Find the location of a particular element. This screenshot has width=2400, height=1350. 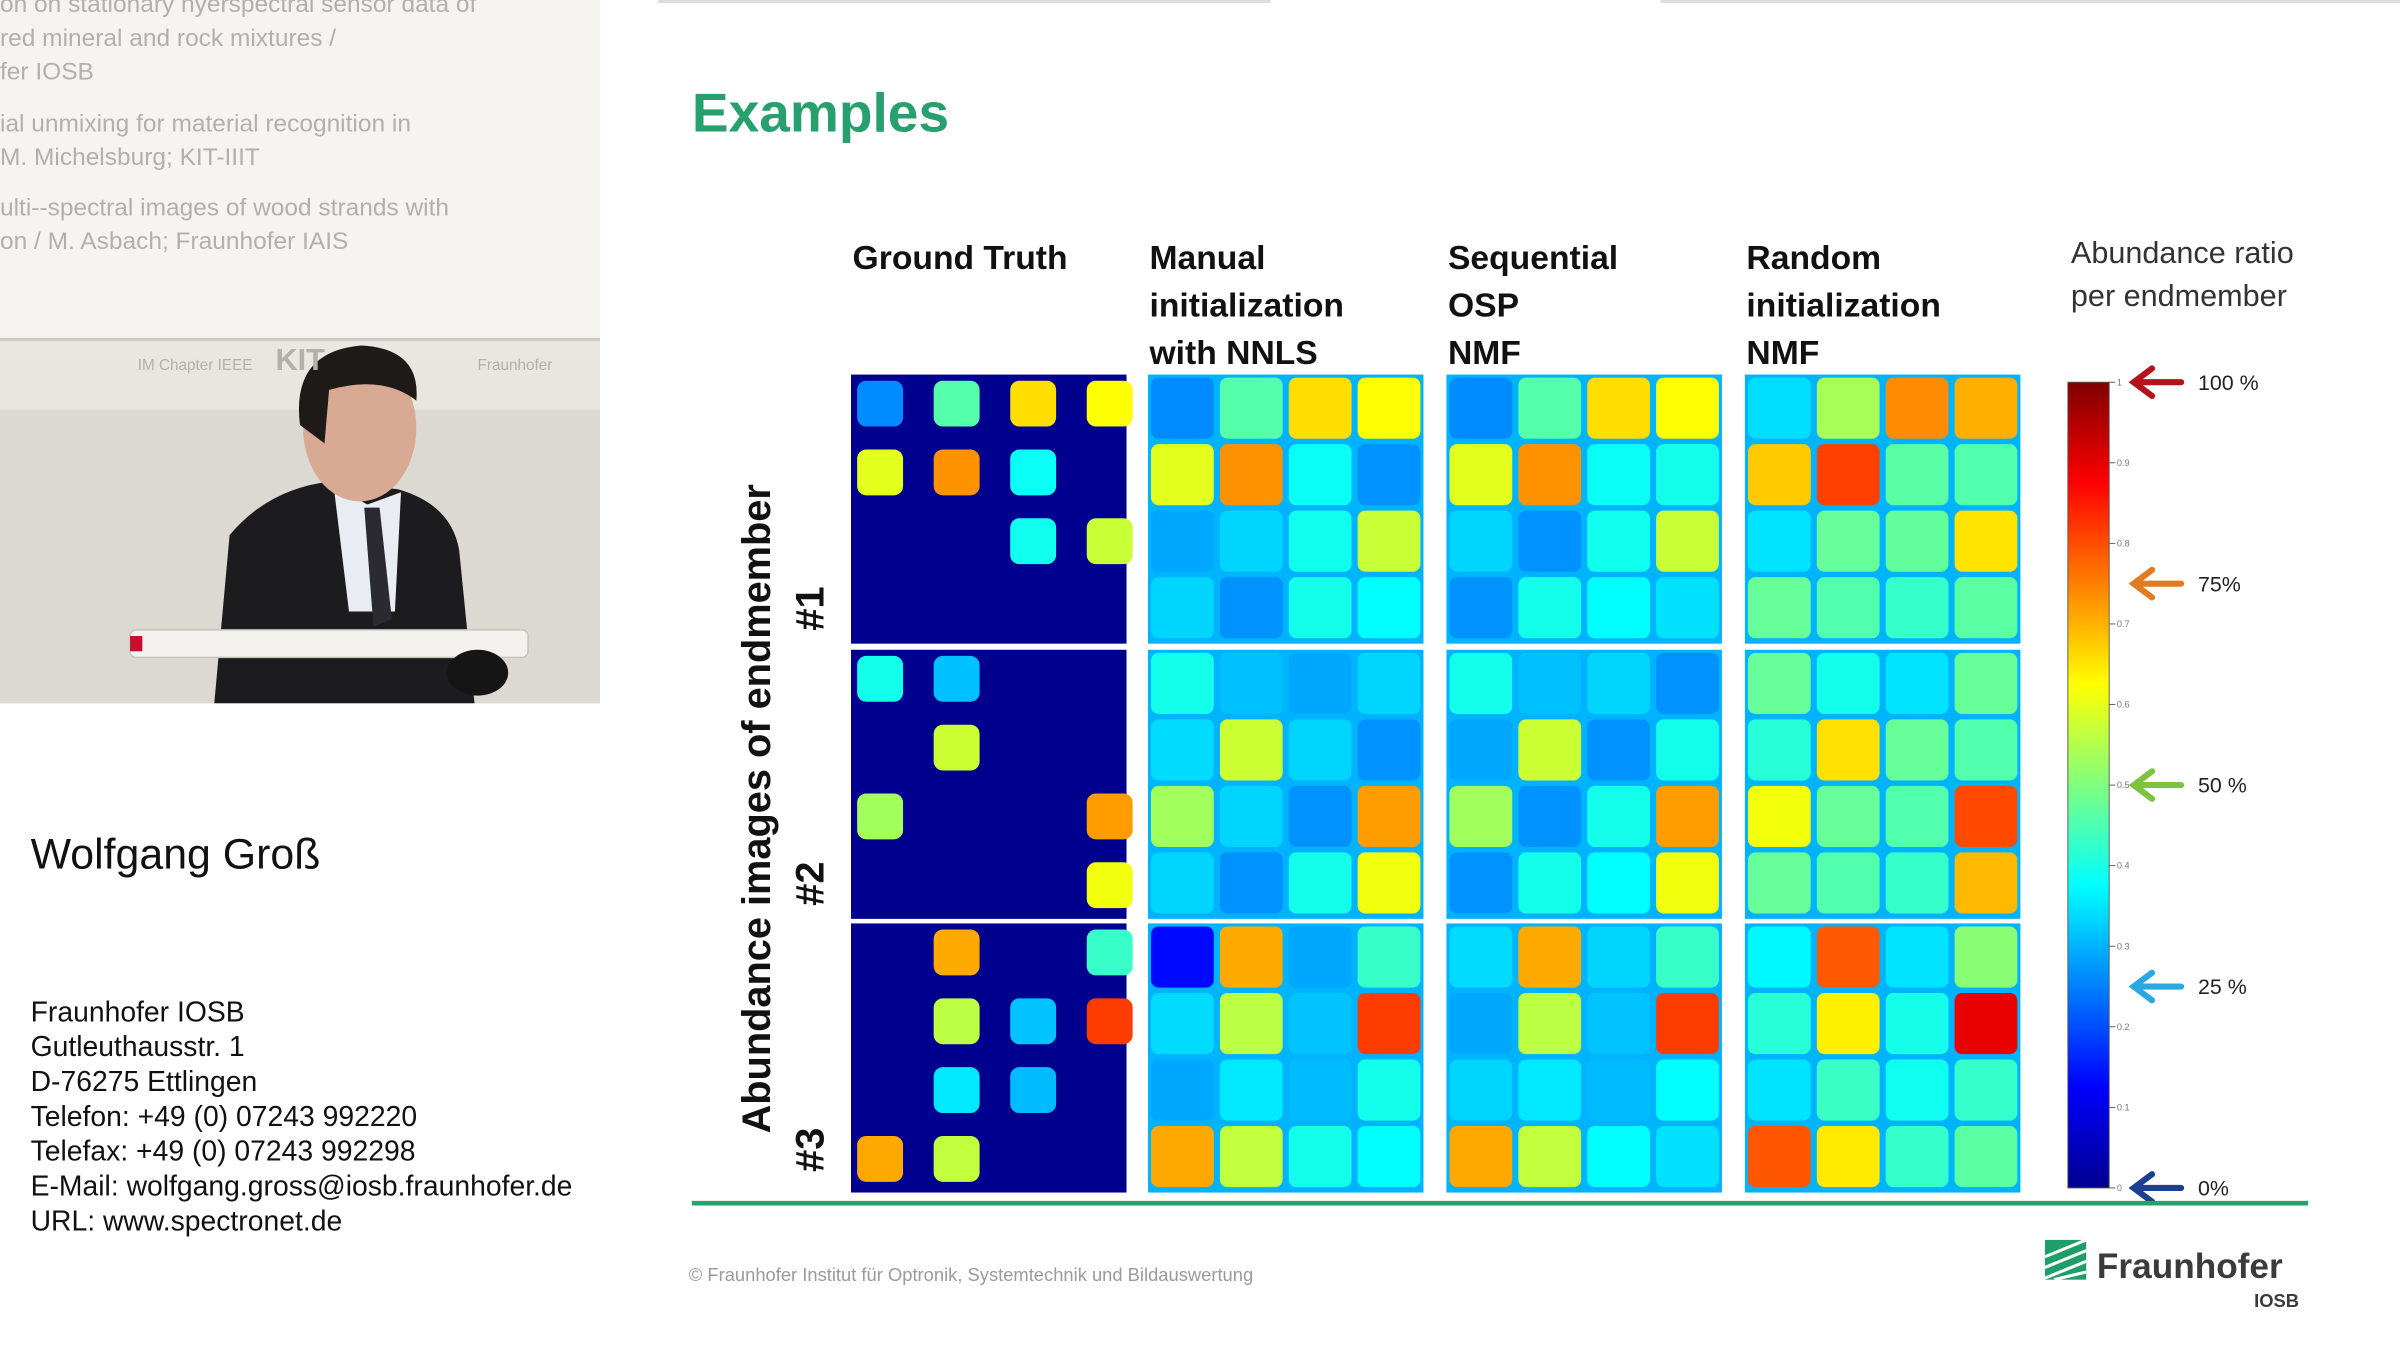

microphone is located at coordinates (477, 672).